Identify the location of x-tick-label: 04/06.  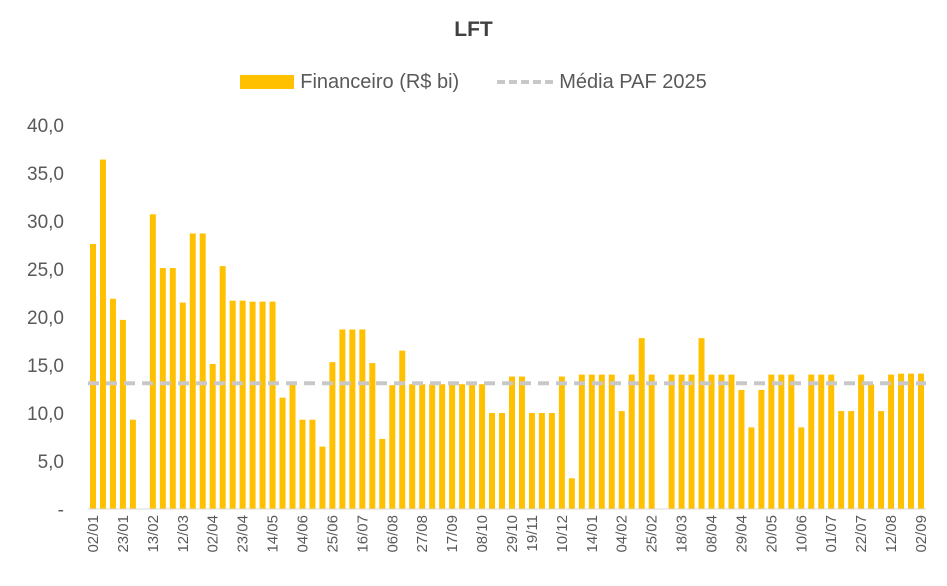
(302, 534).